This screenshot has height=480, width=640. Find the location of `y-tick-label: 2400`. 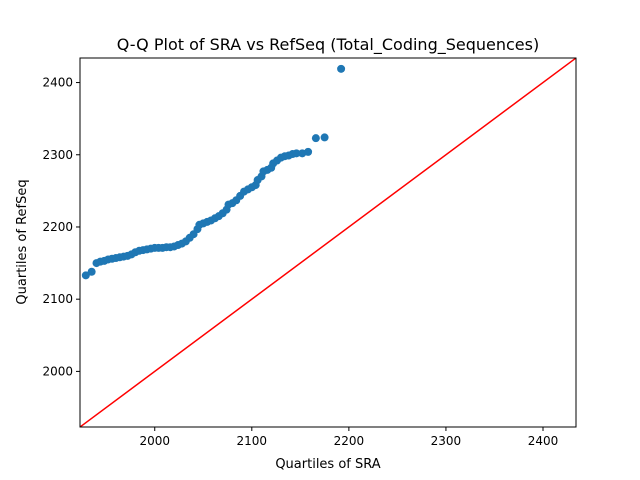

y-tick-label: 2400 is located at coordinates (57, 83).